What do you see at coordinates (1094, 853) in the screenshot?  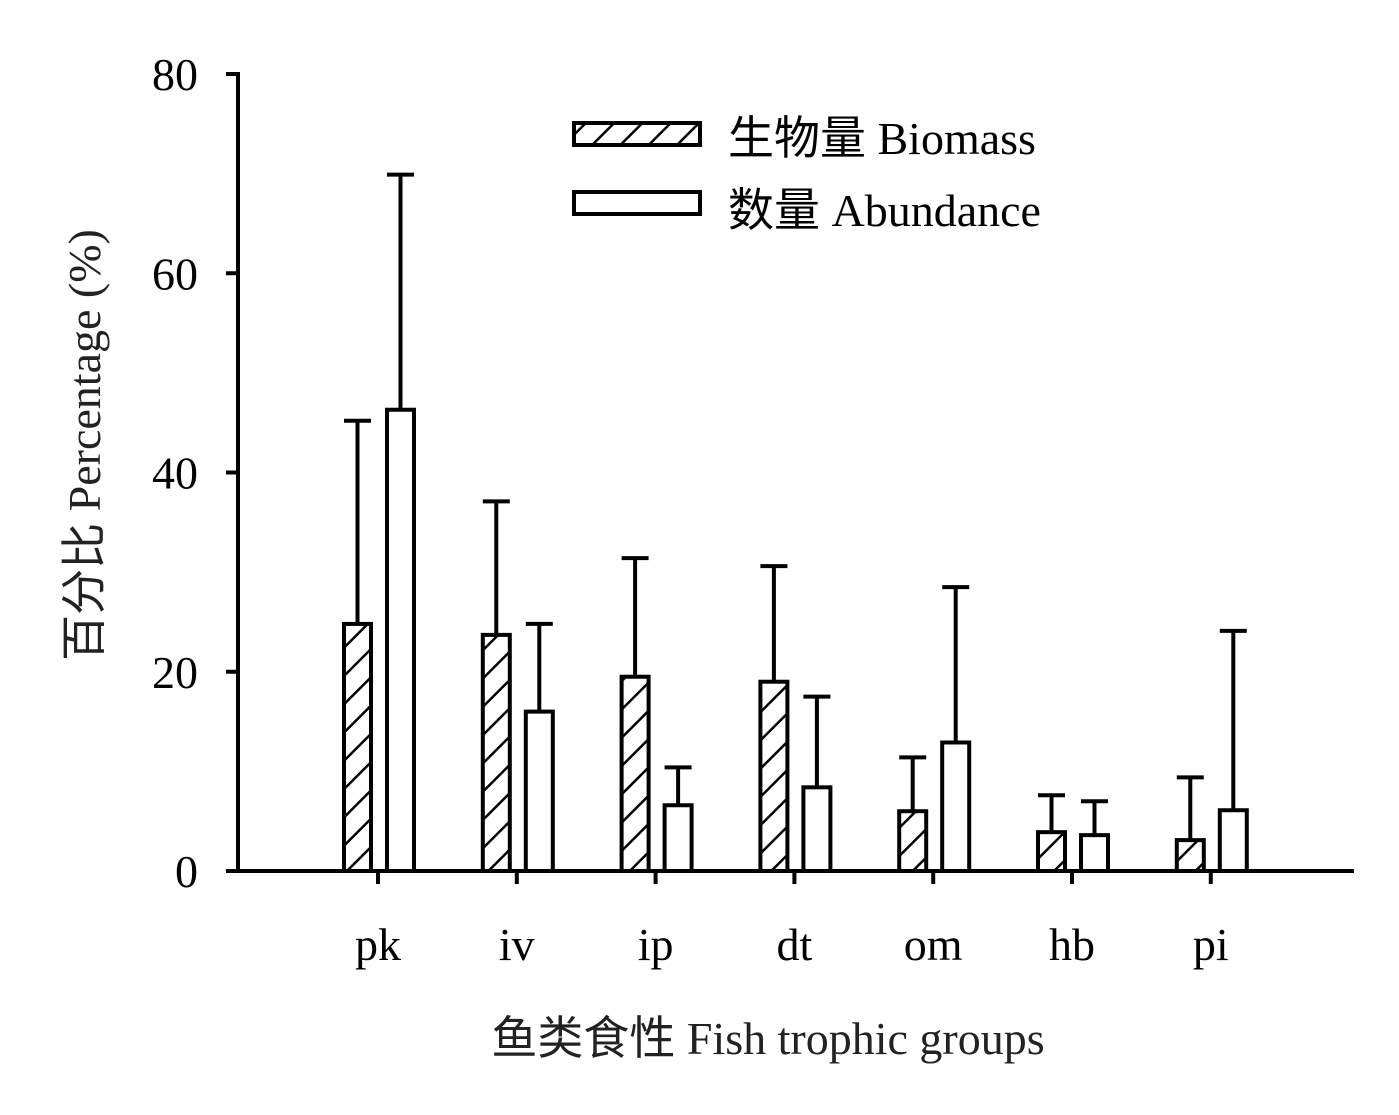 I see `bar-abundance-hb` at bounding box center [1094, 853].